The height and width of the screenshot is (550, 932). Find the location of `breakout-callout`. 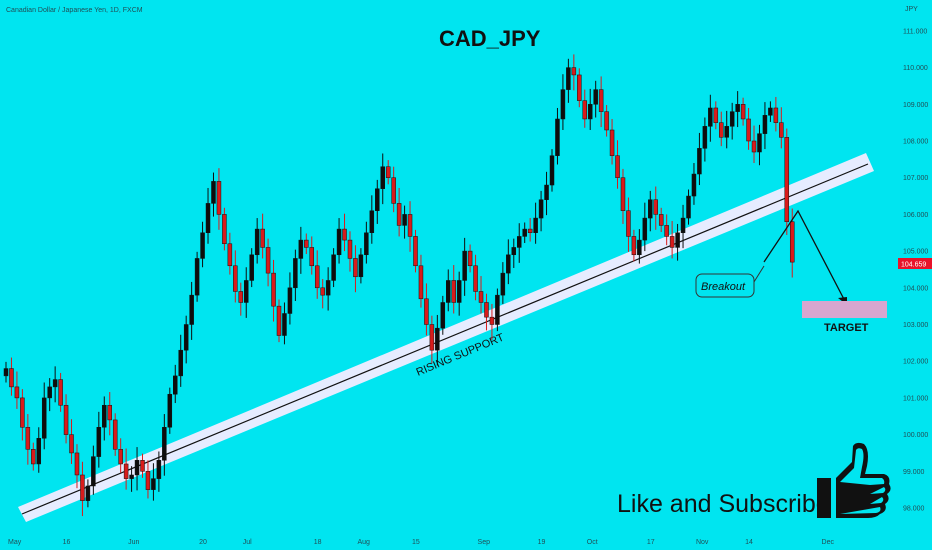

breakout-callout is located at coordinates (725, 285).